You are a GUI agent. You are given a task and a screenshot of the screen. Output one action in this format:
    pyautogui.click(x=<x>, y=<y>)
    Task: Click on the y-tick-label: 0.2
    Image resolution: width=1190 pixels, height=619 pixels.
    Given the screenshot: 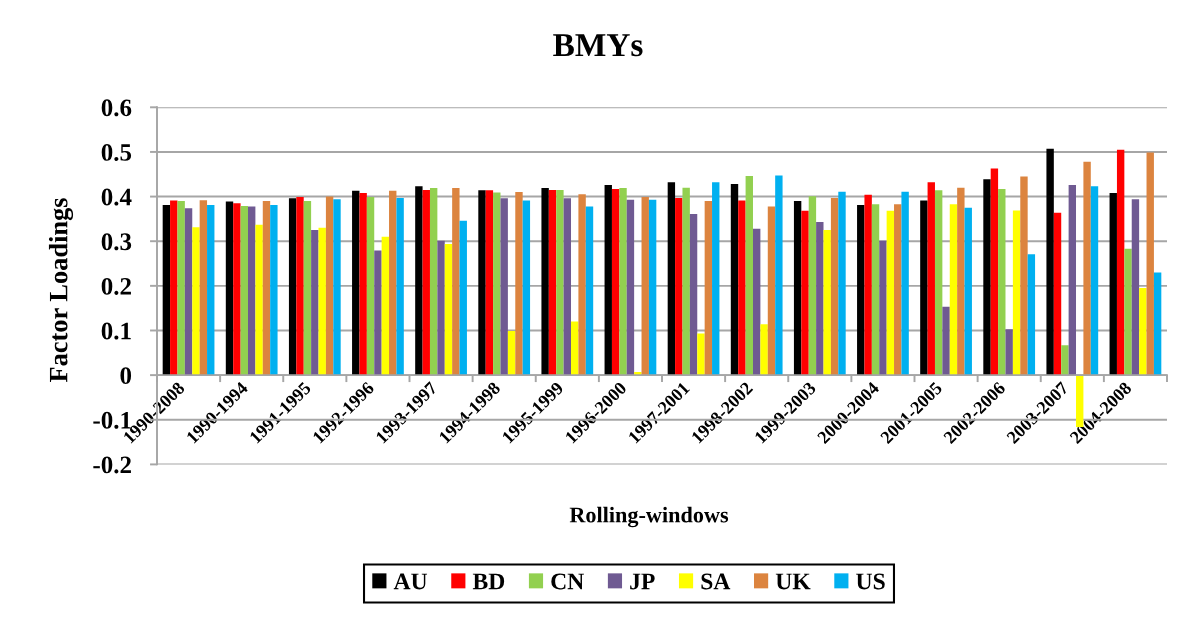 What is the action you would take?
    pyautogui.click(x=116, y=286)
    